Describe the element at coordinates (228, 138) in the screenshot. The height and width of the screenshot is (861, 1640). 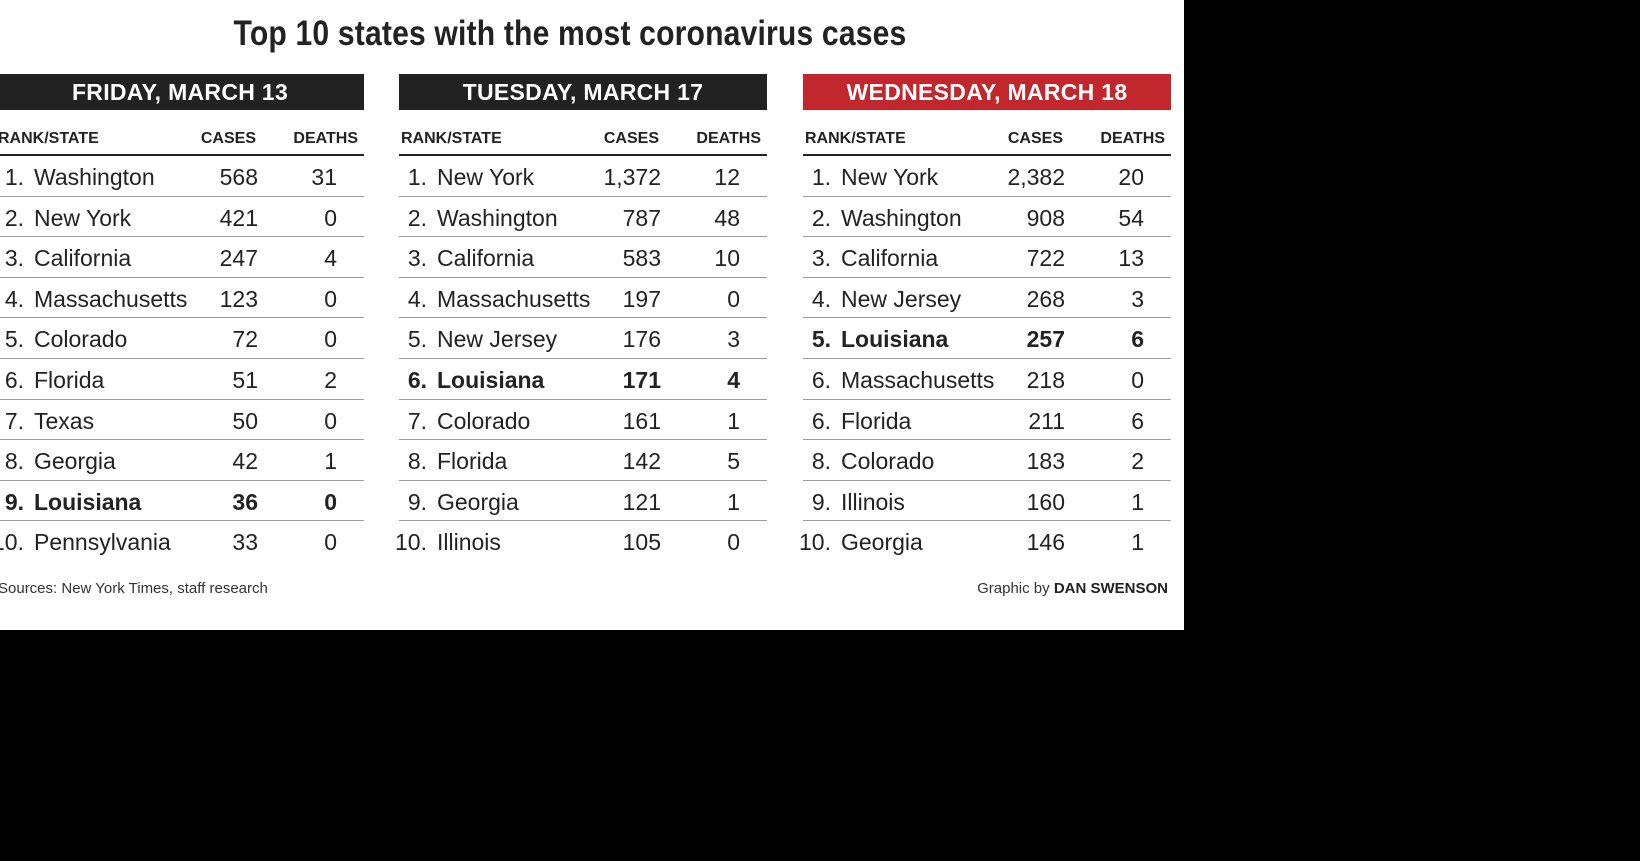
I see `column-header-cases: CASES` at that location.